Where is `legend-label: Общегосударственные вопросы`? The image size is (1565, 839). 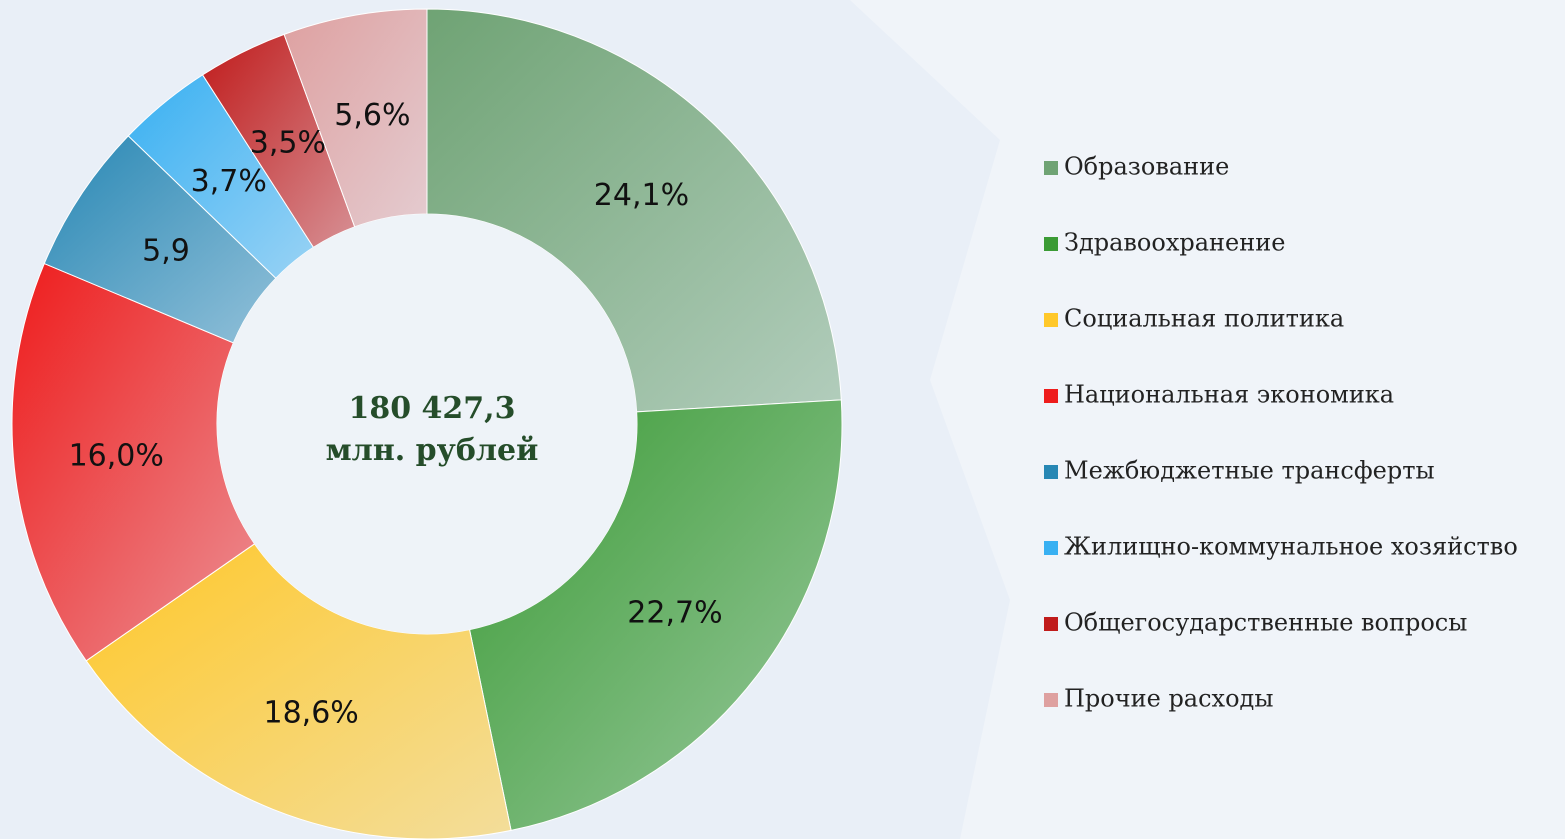 legend-label: Общегосударственные вопросы is located at coordinates (1265, 623).